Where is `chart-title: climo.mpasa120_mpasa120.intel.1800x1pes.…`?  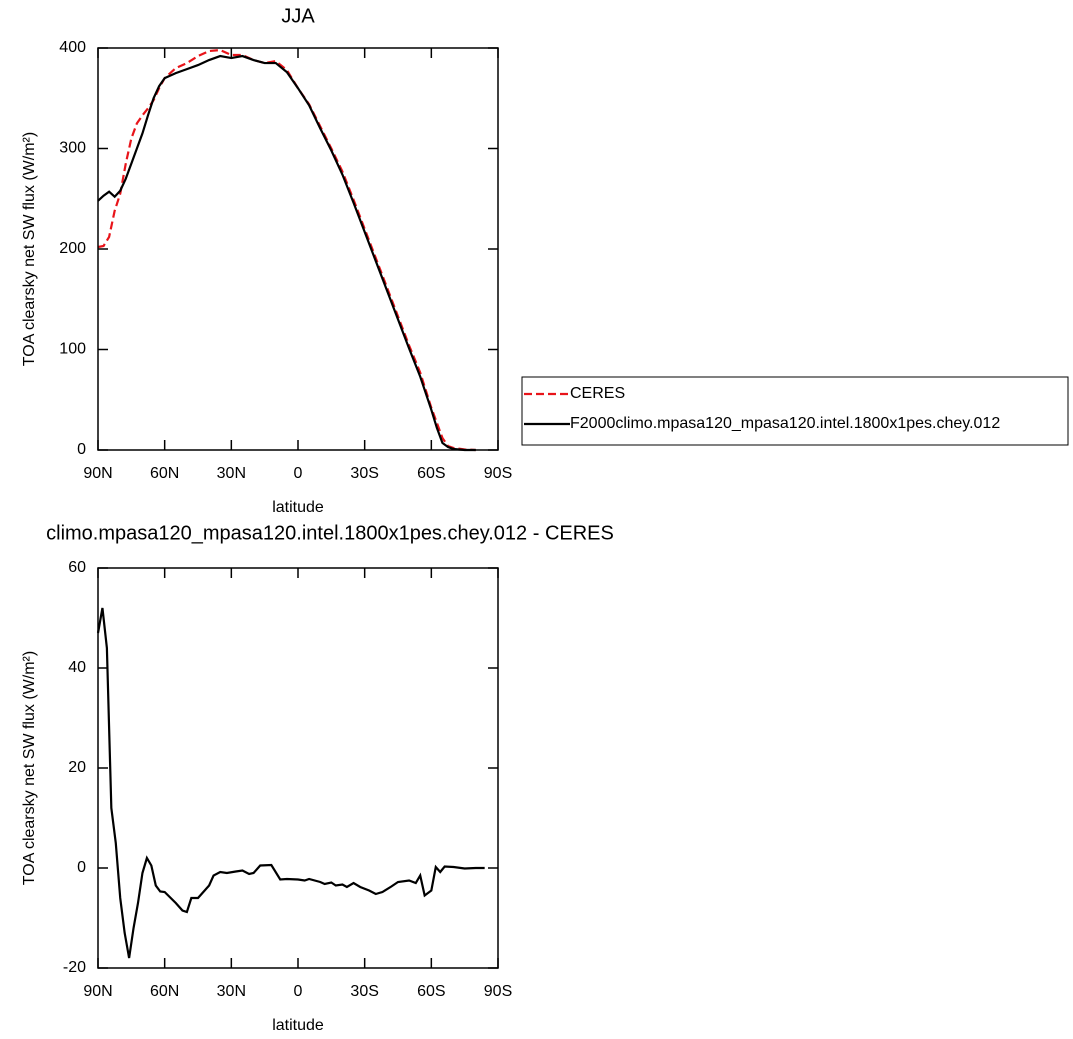 chart-title: climo.mpasa120_mpasa120.intel.1800x1pes.… is located at coordinates (330, 533).